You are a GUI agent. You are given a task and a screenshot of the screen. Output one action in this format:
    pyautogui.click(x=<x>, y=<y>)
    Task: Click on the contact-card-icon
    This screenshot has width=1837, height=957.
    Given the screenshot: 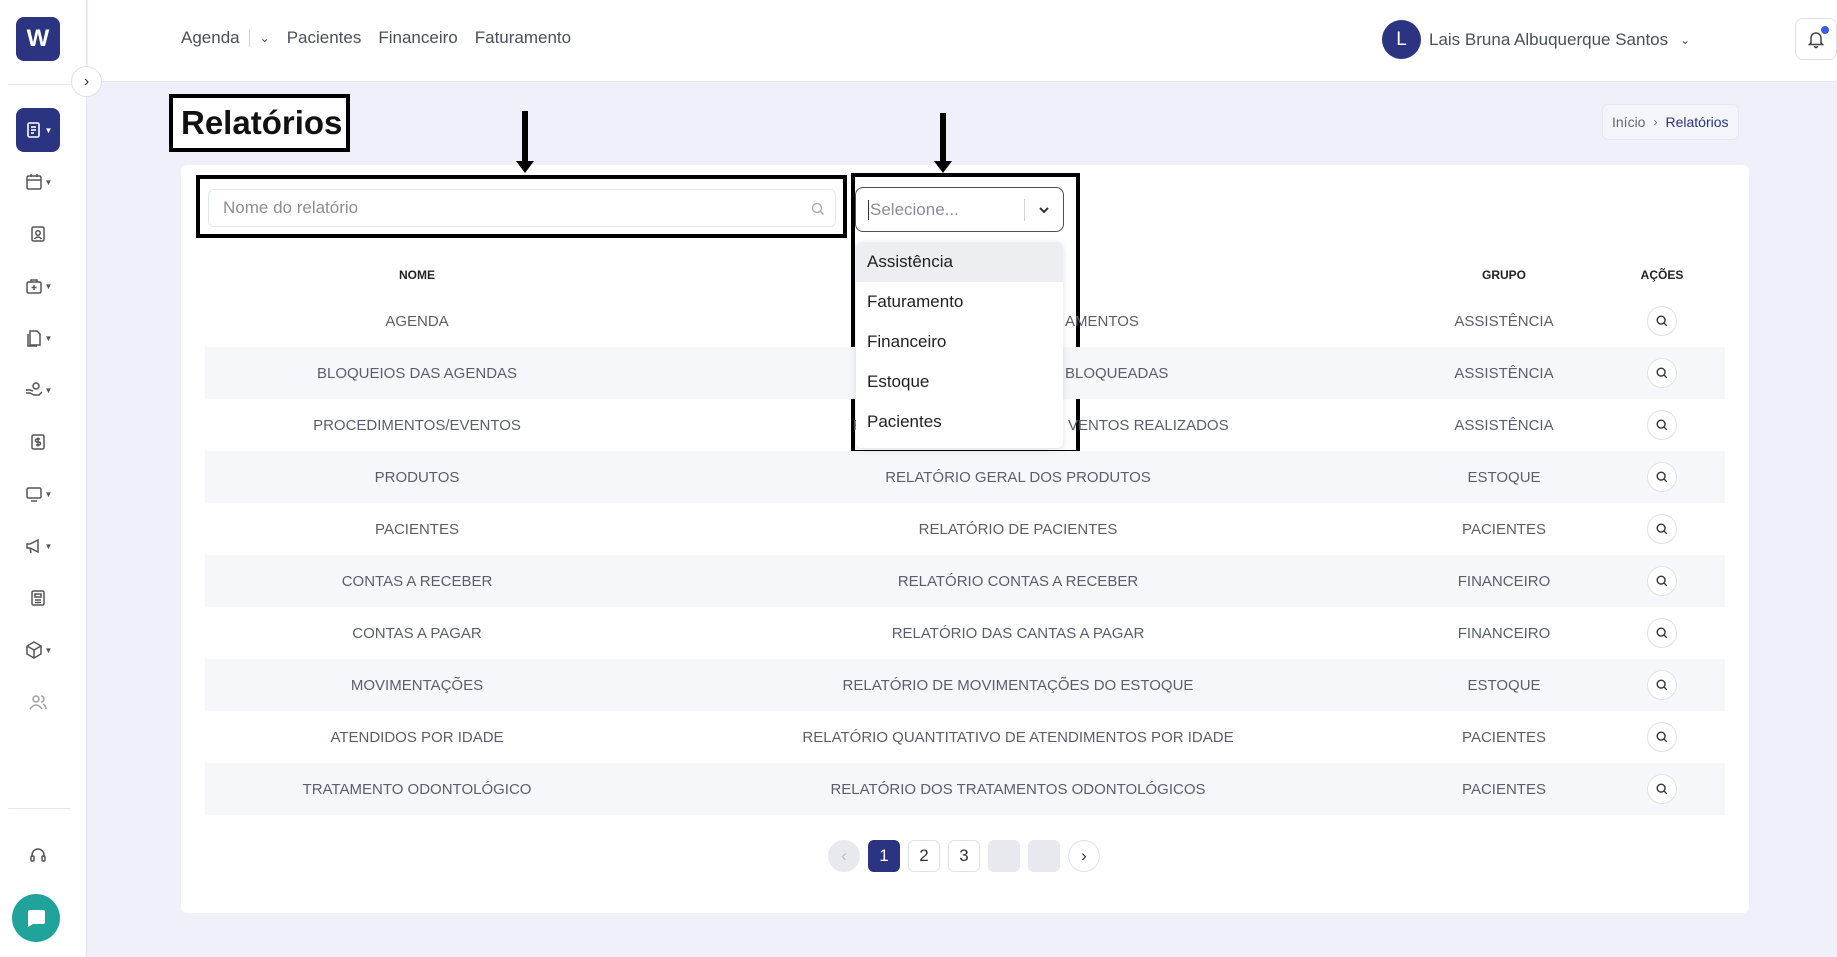 What is the action you would take?
    pyautogui.click(x=38, y=234)
    